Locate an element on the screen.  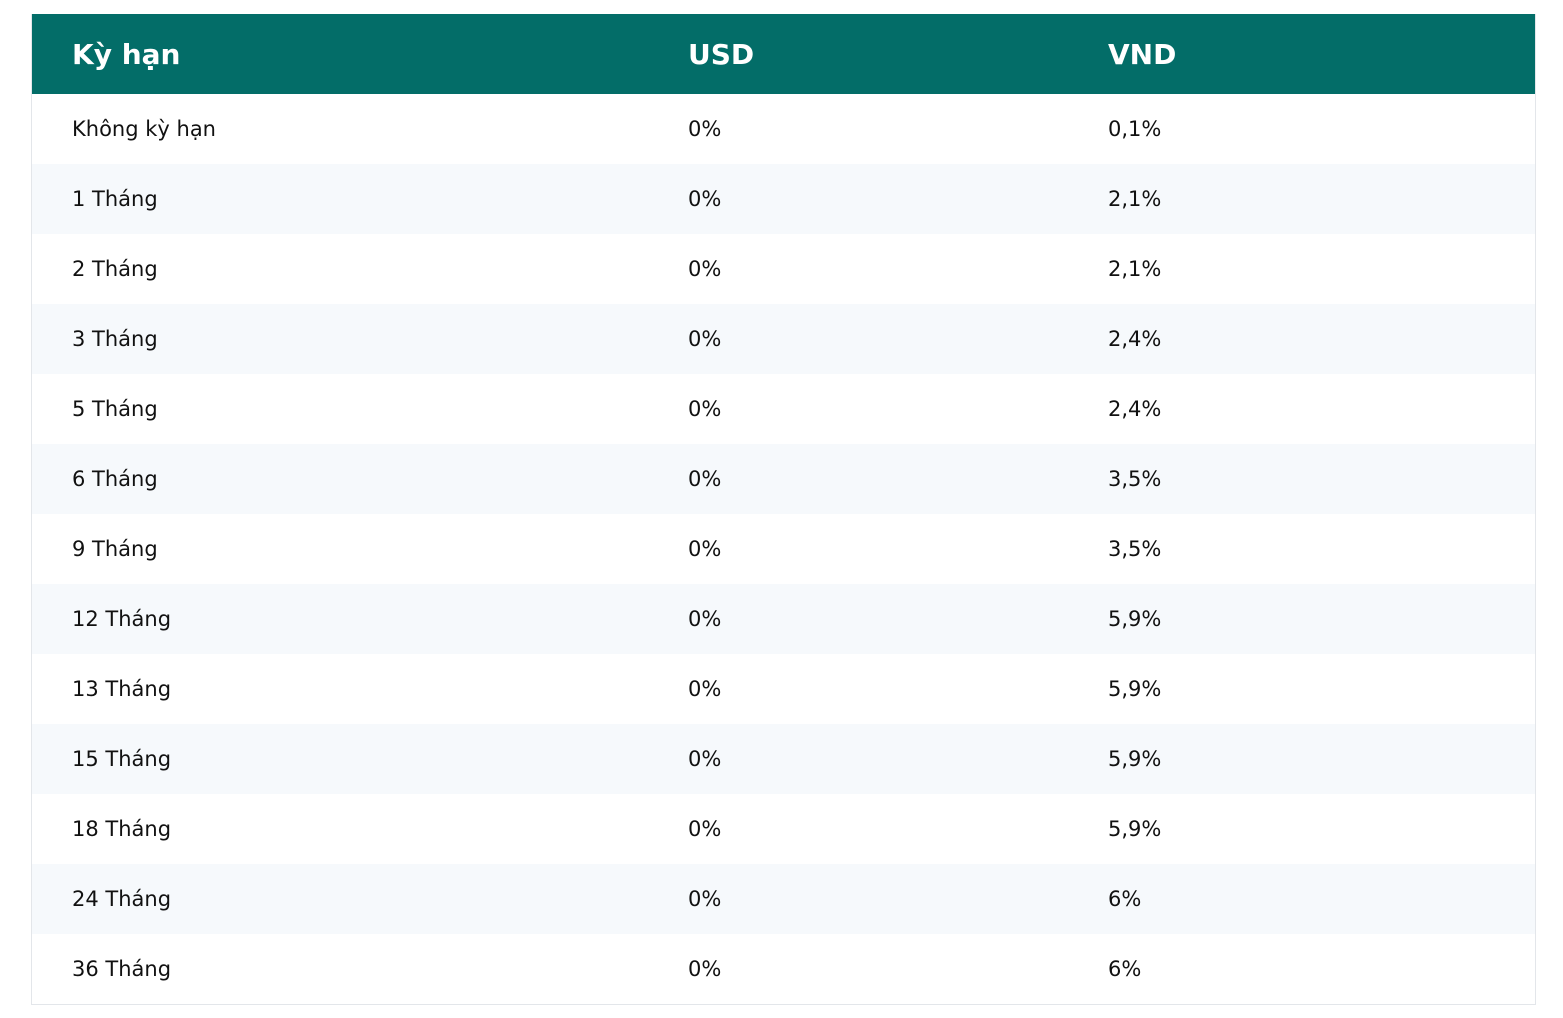
table-row: 1 Tháng 0% 2,1% is located at coordinates (783, 199).